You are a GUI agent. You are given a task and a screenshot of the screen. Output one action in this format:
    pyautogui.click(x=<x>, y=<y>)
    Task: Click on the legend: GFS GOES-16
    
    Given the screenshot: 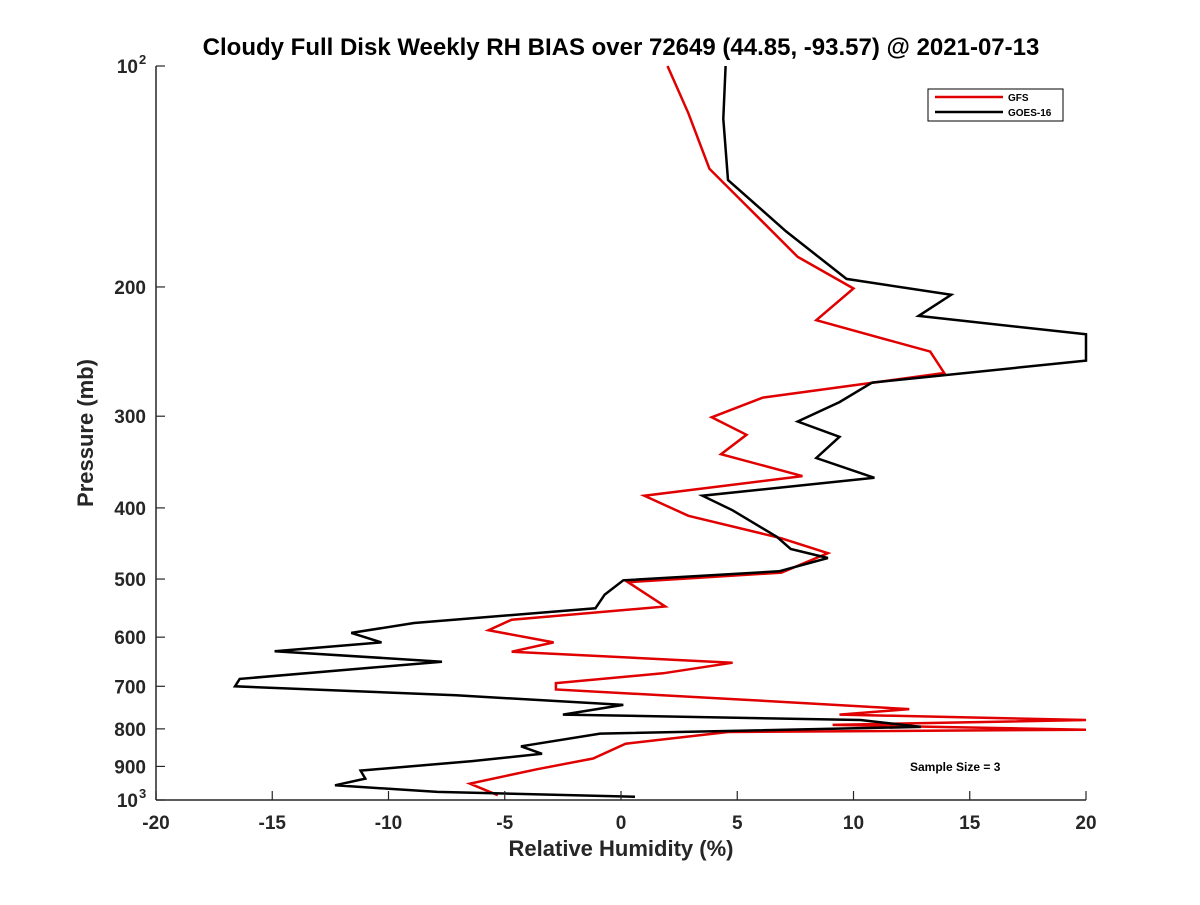 What is the action you would take?
    pyautogui.click(x=995, y=105)
    